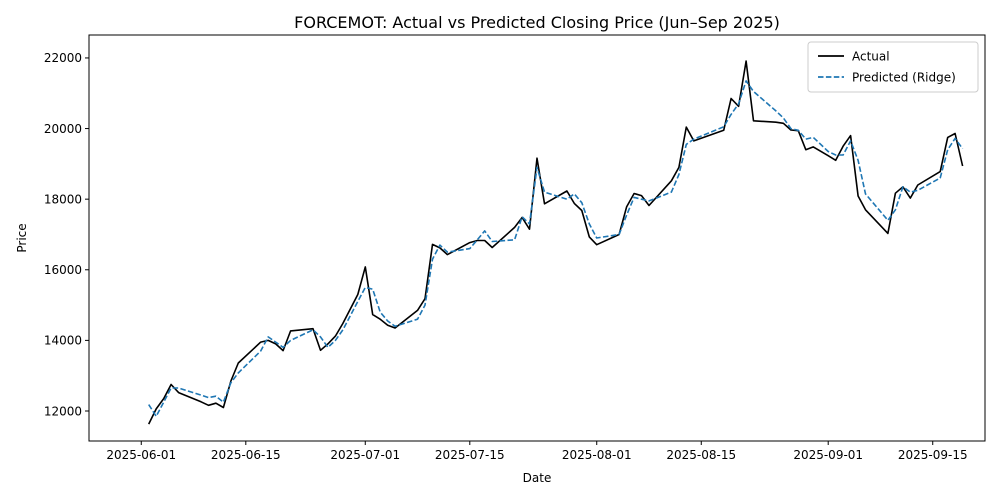 The image size is (1000, 500). What do you see at coordinates (701, 455) in the screenshot?
I see `x-tick-label: 2025-08-15` at bounding box center [701, 455].